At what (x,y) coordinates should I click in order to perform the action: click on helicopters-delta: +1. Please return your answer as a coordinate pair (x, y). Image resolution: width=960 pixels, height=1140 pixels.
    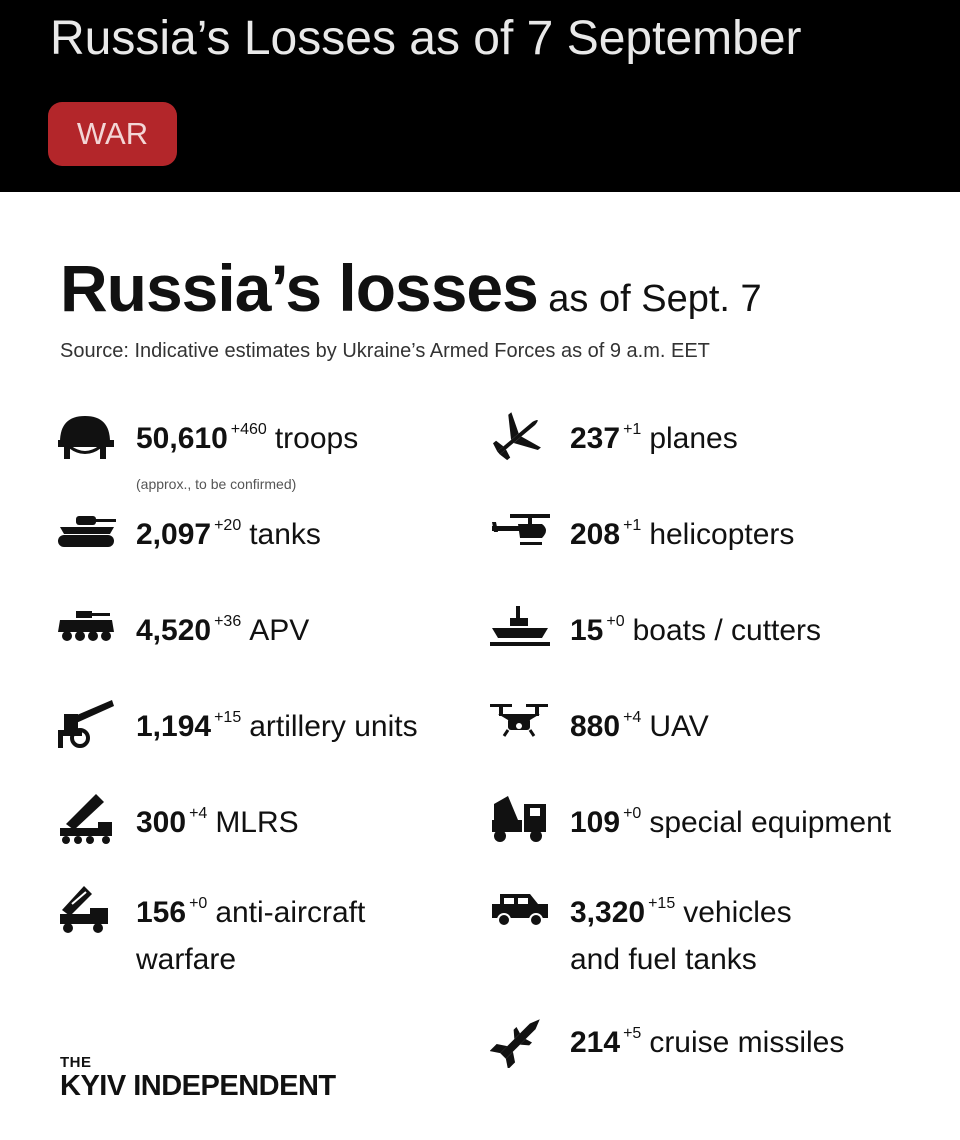
    Looking at the image, I should click on (632, 525).